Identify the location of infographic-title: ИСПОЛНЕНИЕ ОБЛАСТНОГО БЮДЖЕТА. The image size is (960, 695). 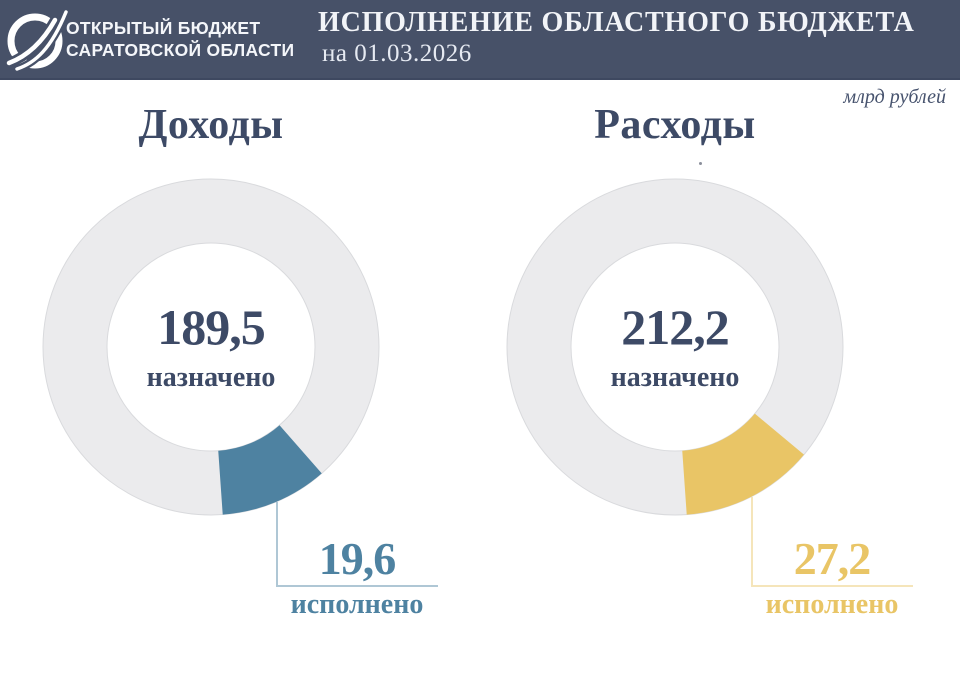
(616, 22).